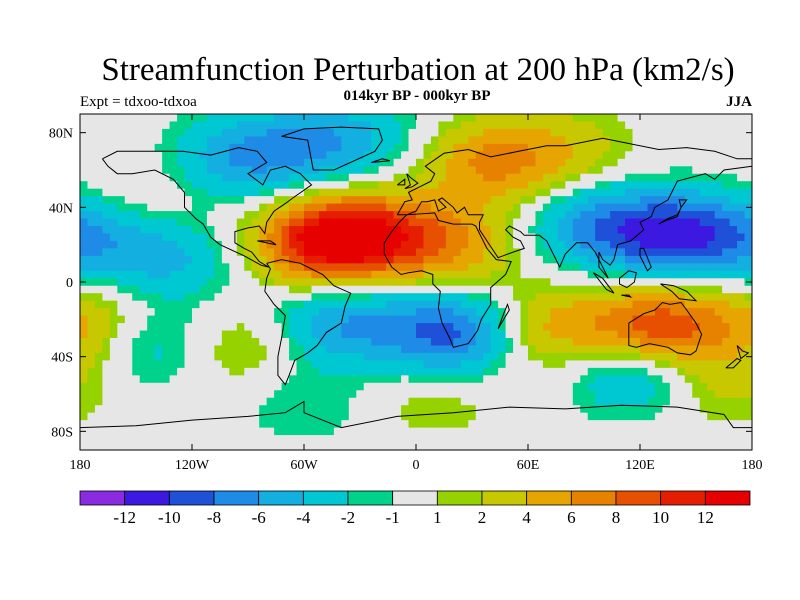 This screenshot has width=800, height=600. What do you see at coordinates (482, 517) in the screenshot?
I see `colorbar-label: 2` at bounding box center [482, 517].